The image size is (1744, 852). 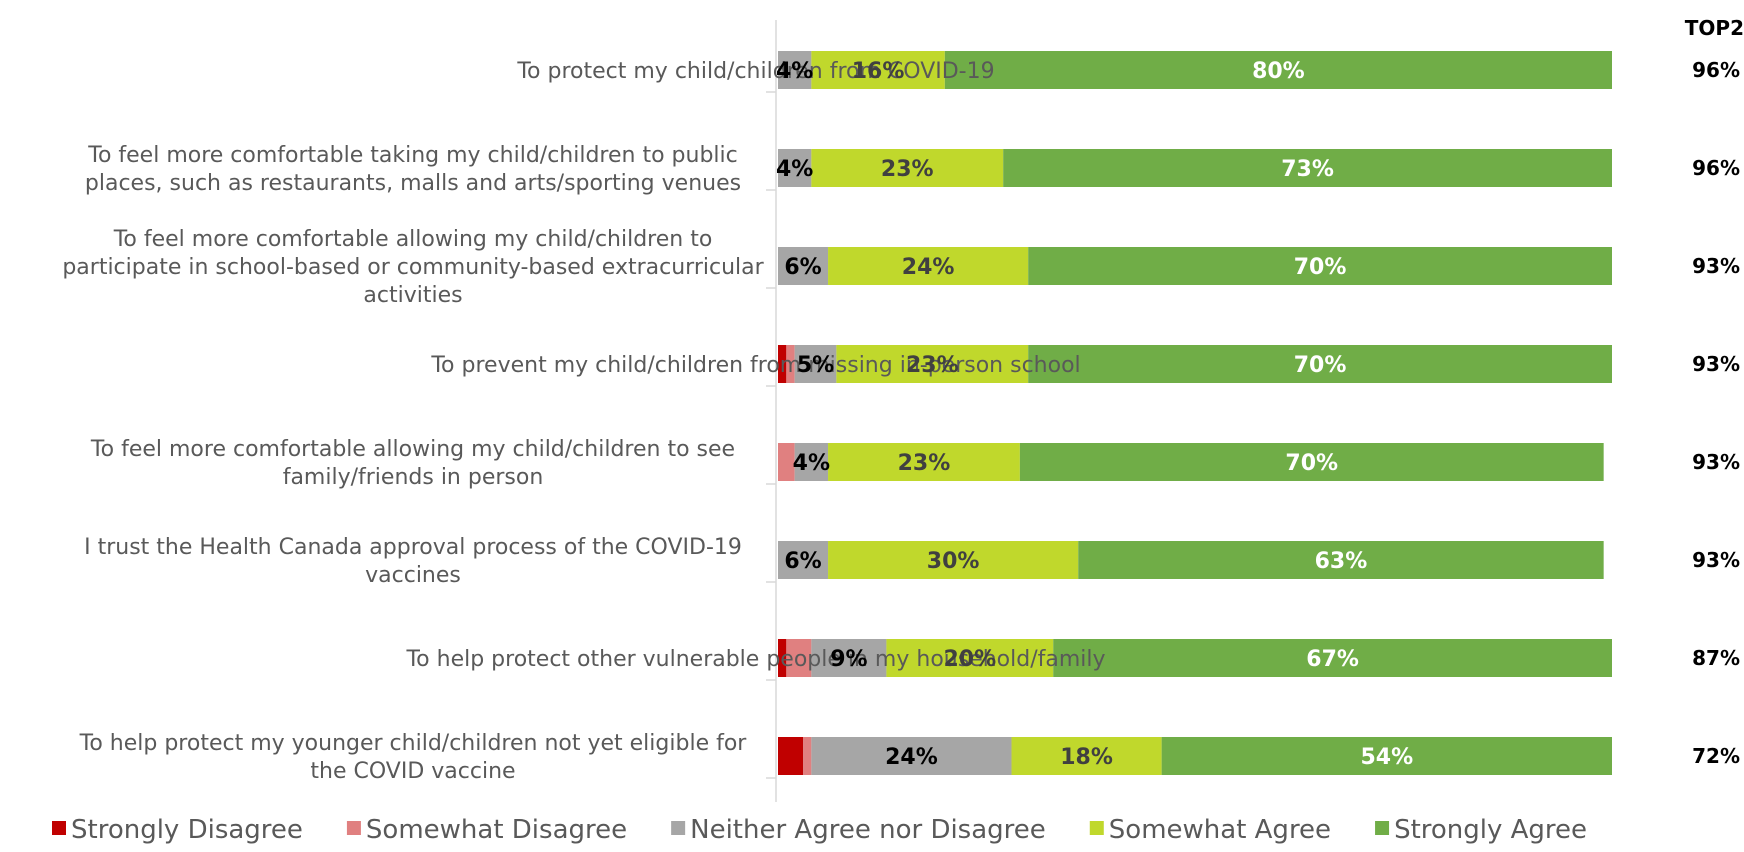 What do you see at coordinates (187, 830) in the screenshot?
I see `legend-label: Strongly Disagree` at bounding box center [187, 830].